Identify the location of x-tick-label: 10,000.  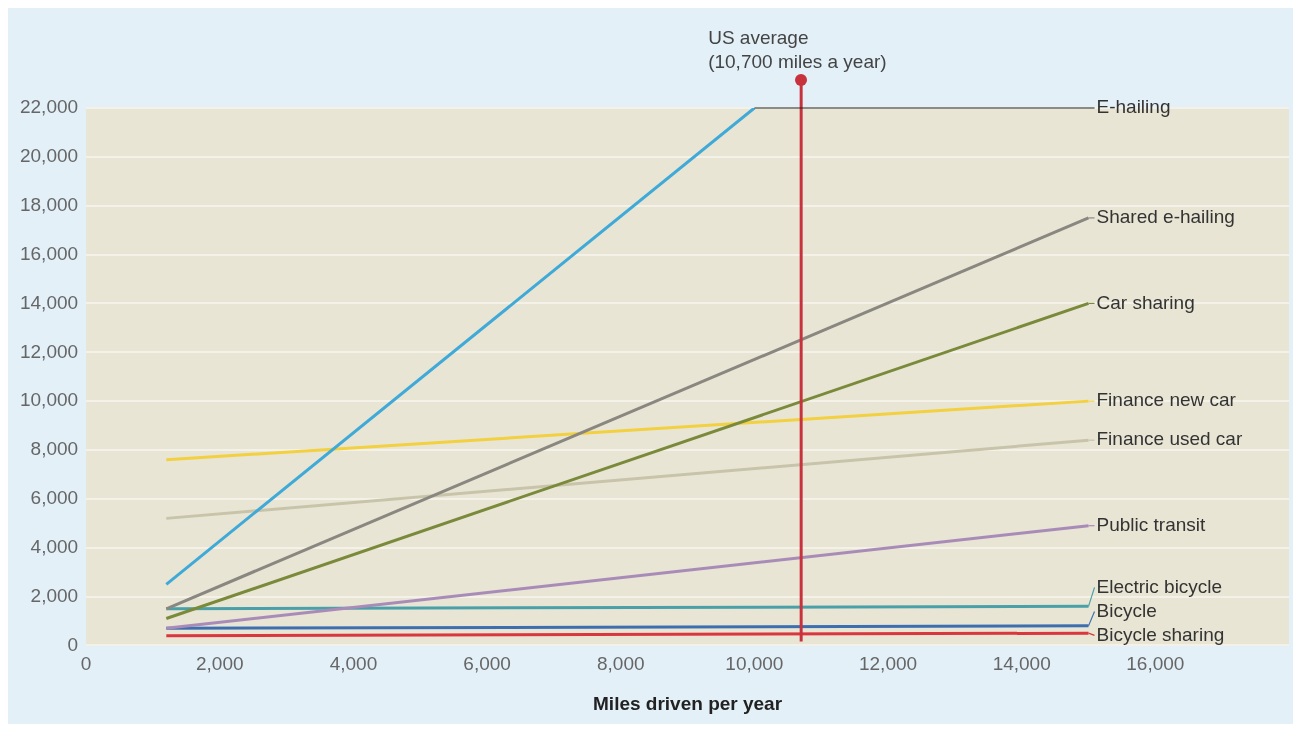
(754, 664).